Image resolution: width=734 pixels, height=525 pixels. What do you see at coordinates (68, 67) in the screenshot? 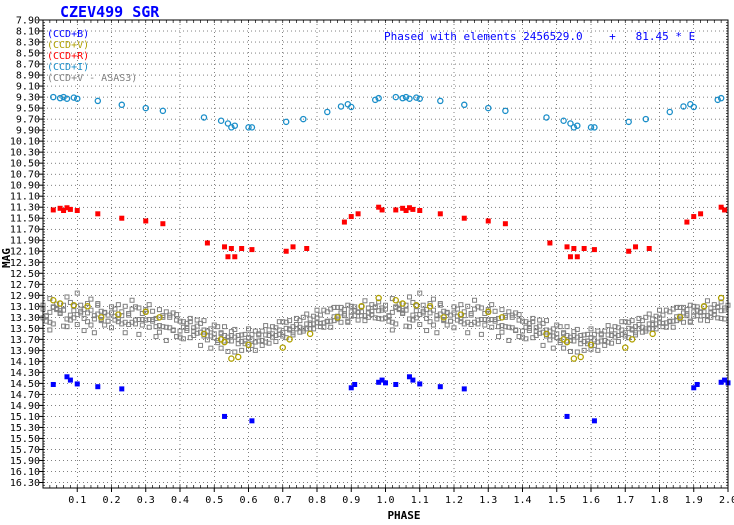
I see `legend-item-i: (CCD+I)` at bounding box center [68, 67].